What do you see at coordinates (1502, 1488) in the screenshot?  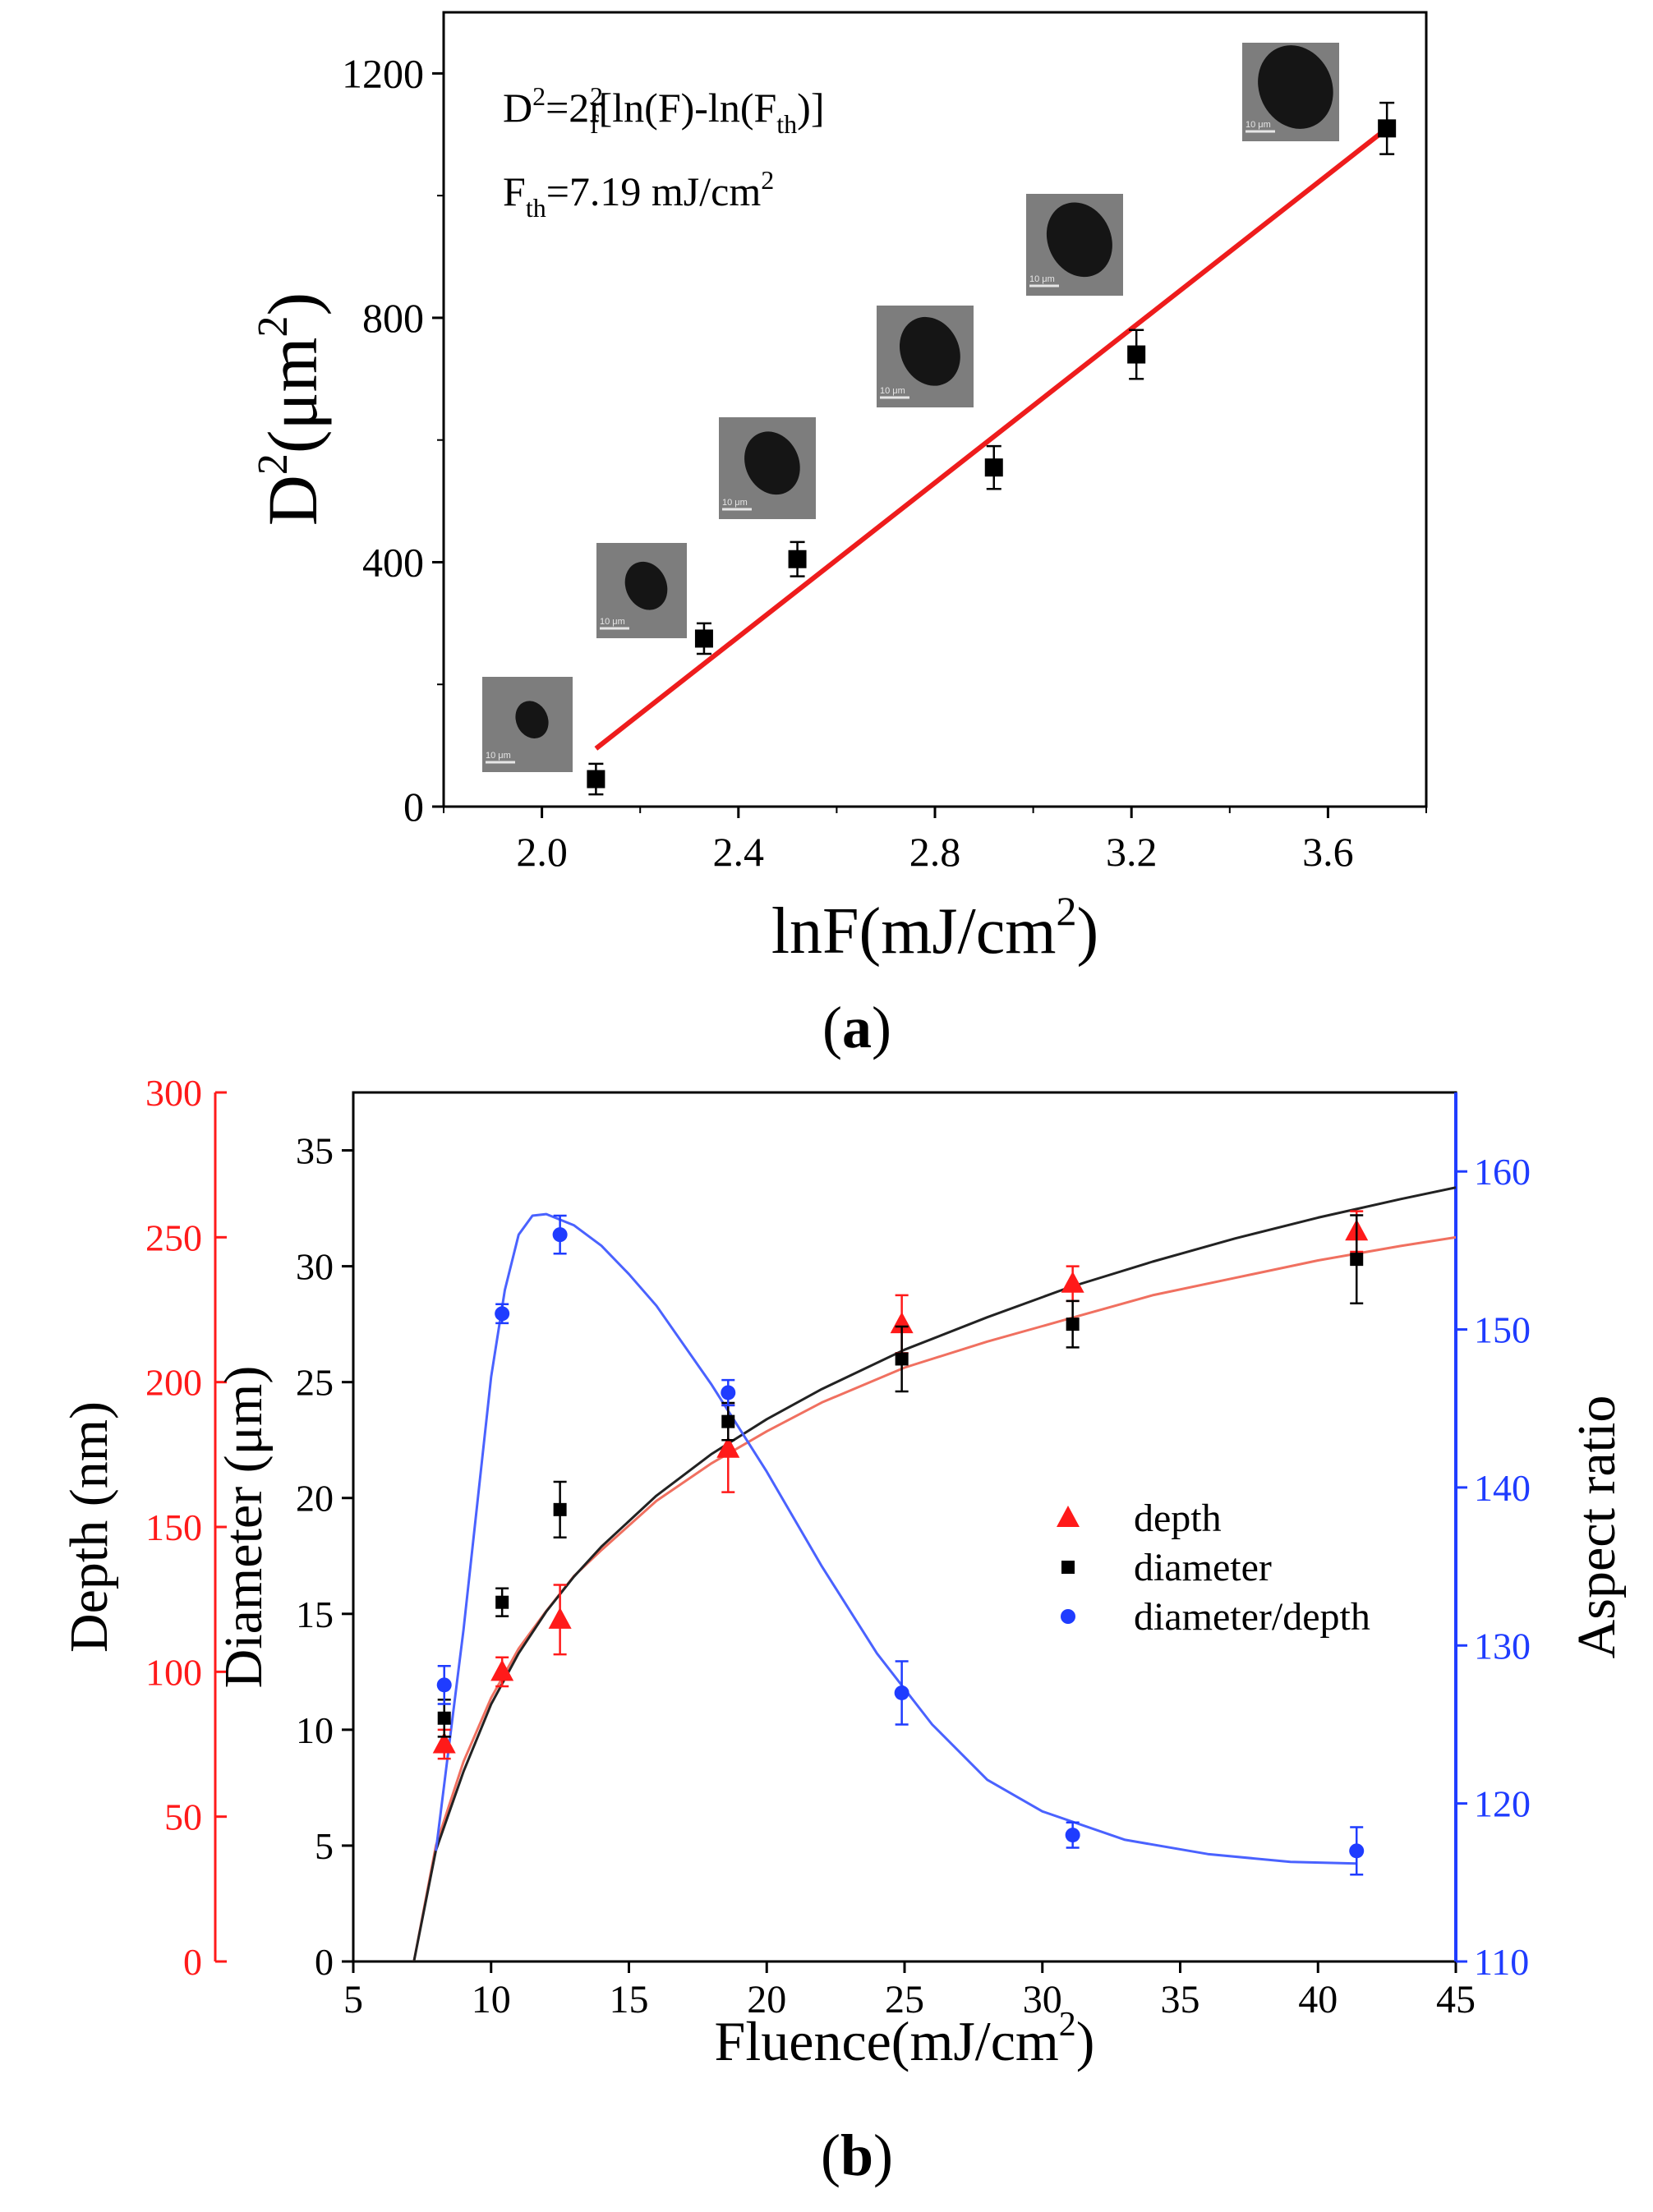 I see `ratio-tick-label: 140` at bounding box center [1502, 1488].